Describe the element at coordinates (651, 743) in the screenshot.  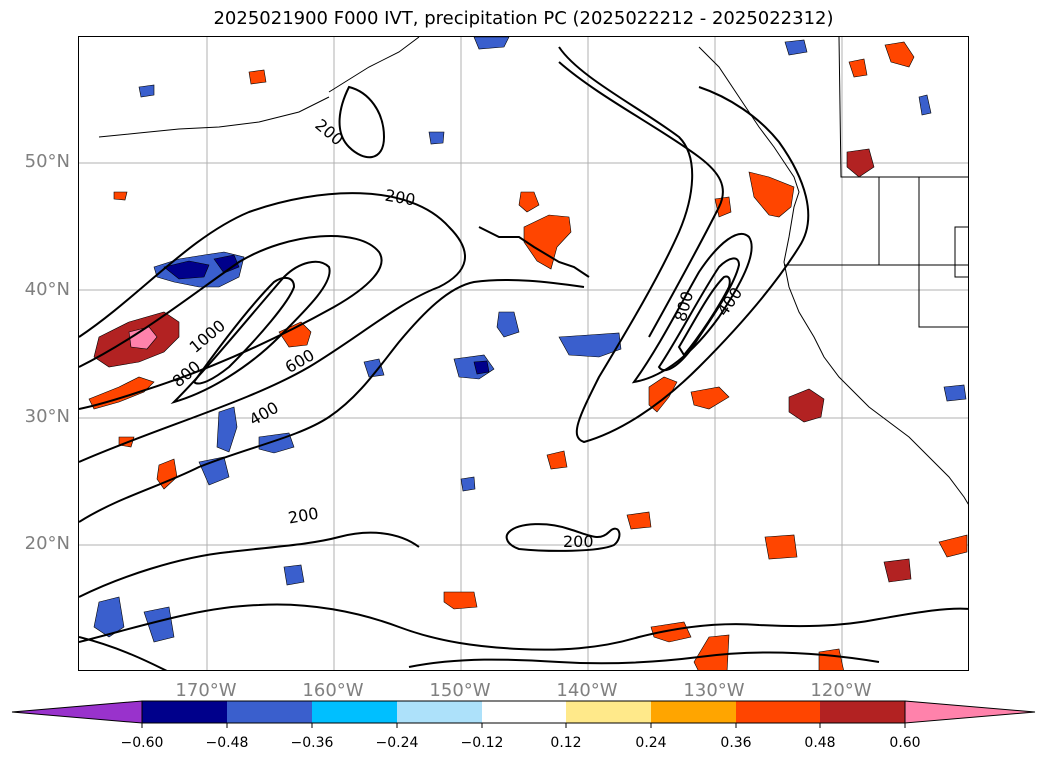
I see `colorbar-tick-label: 0.24` at that location.